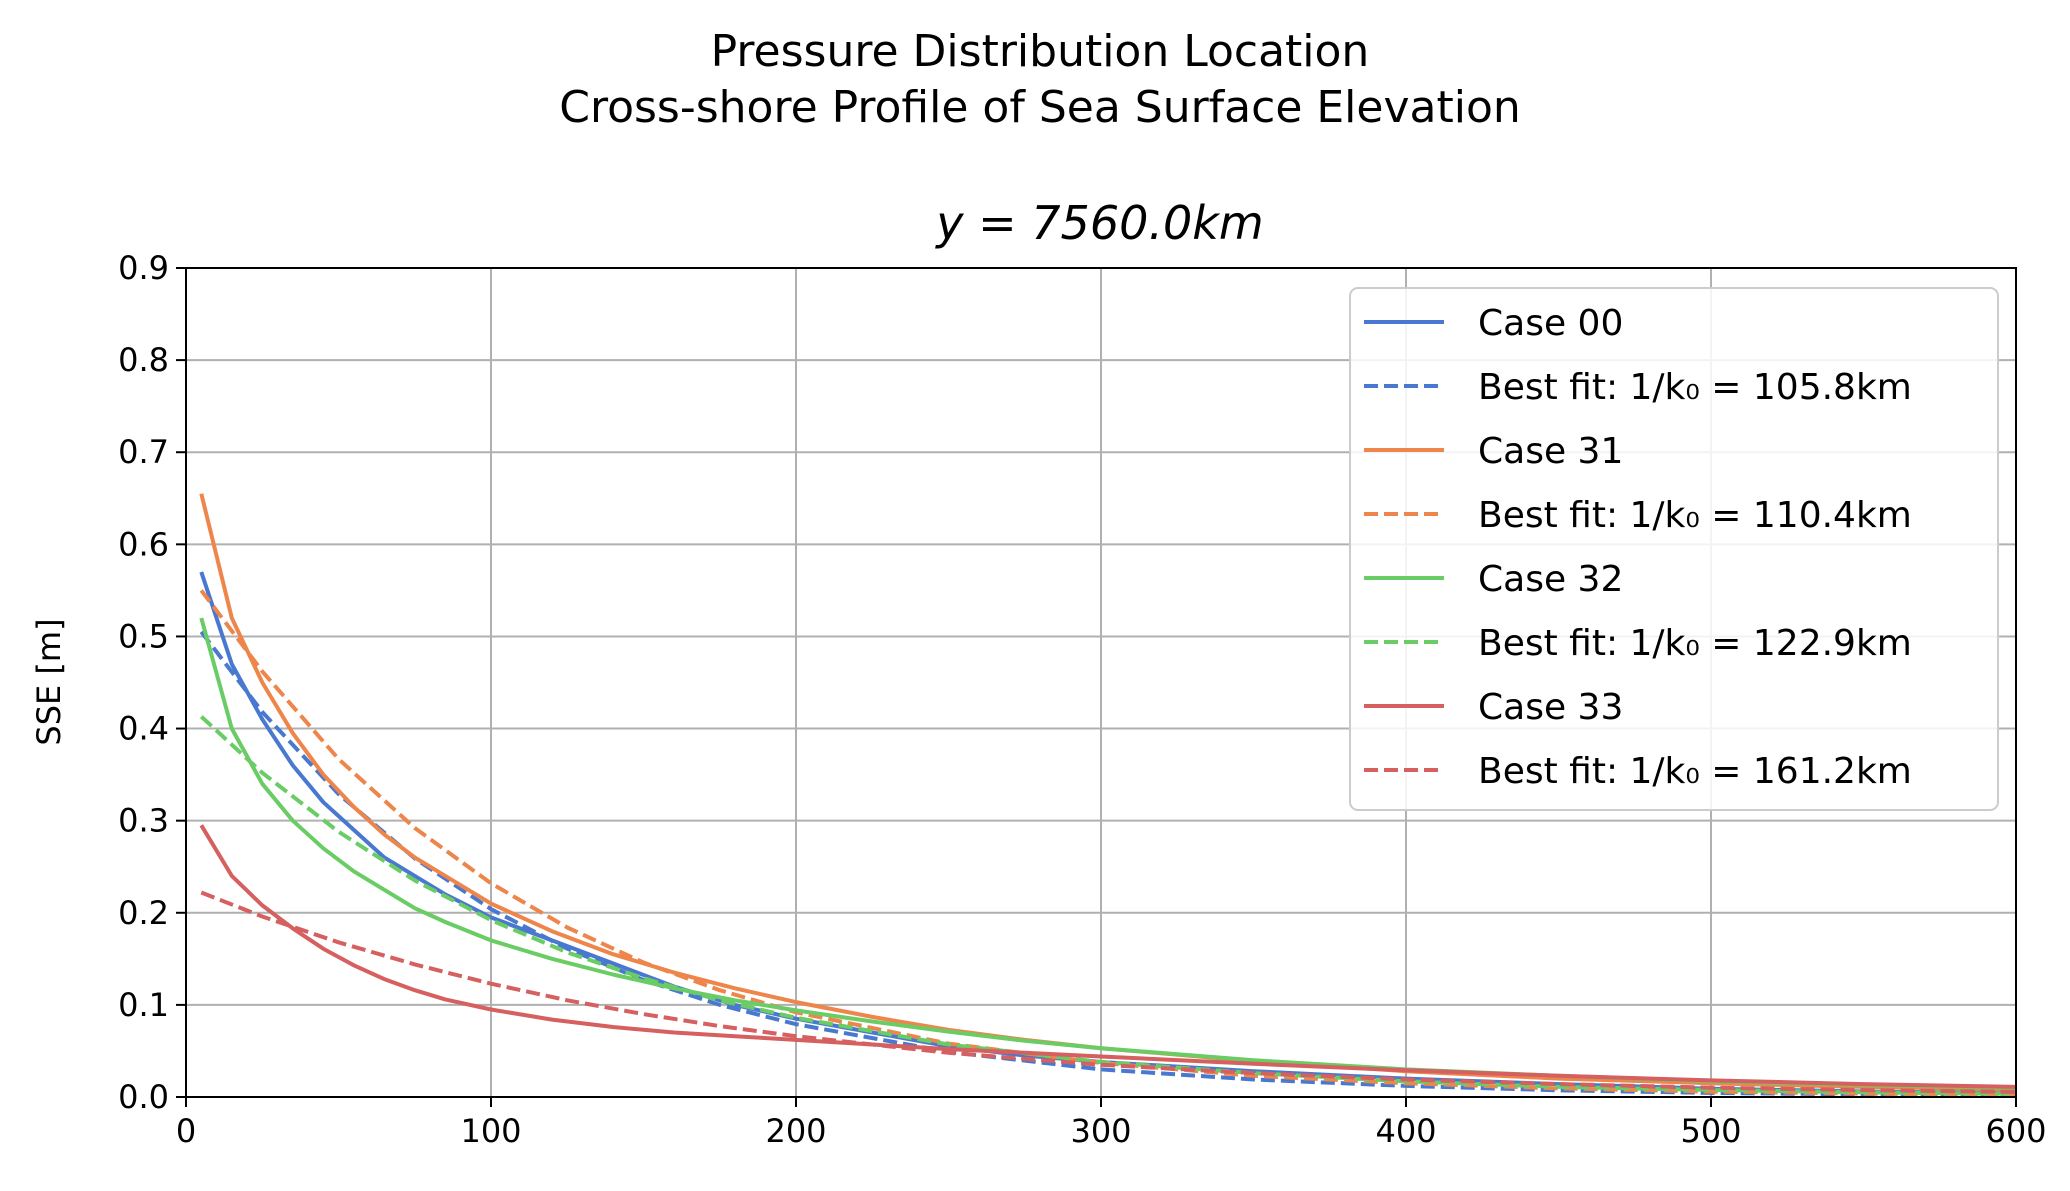  What do you see at coordinates (143, 729) in the screenshot?
I see `y-tick-label: 0.4` at bounding box center [143, 729].